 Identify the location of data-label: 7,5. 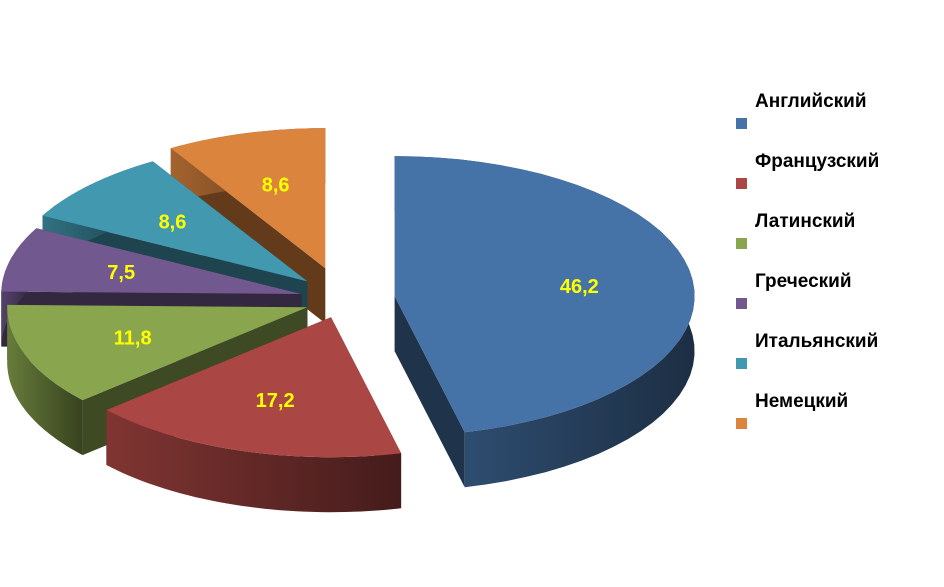
(121, 273).